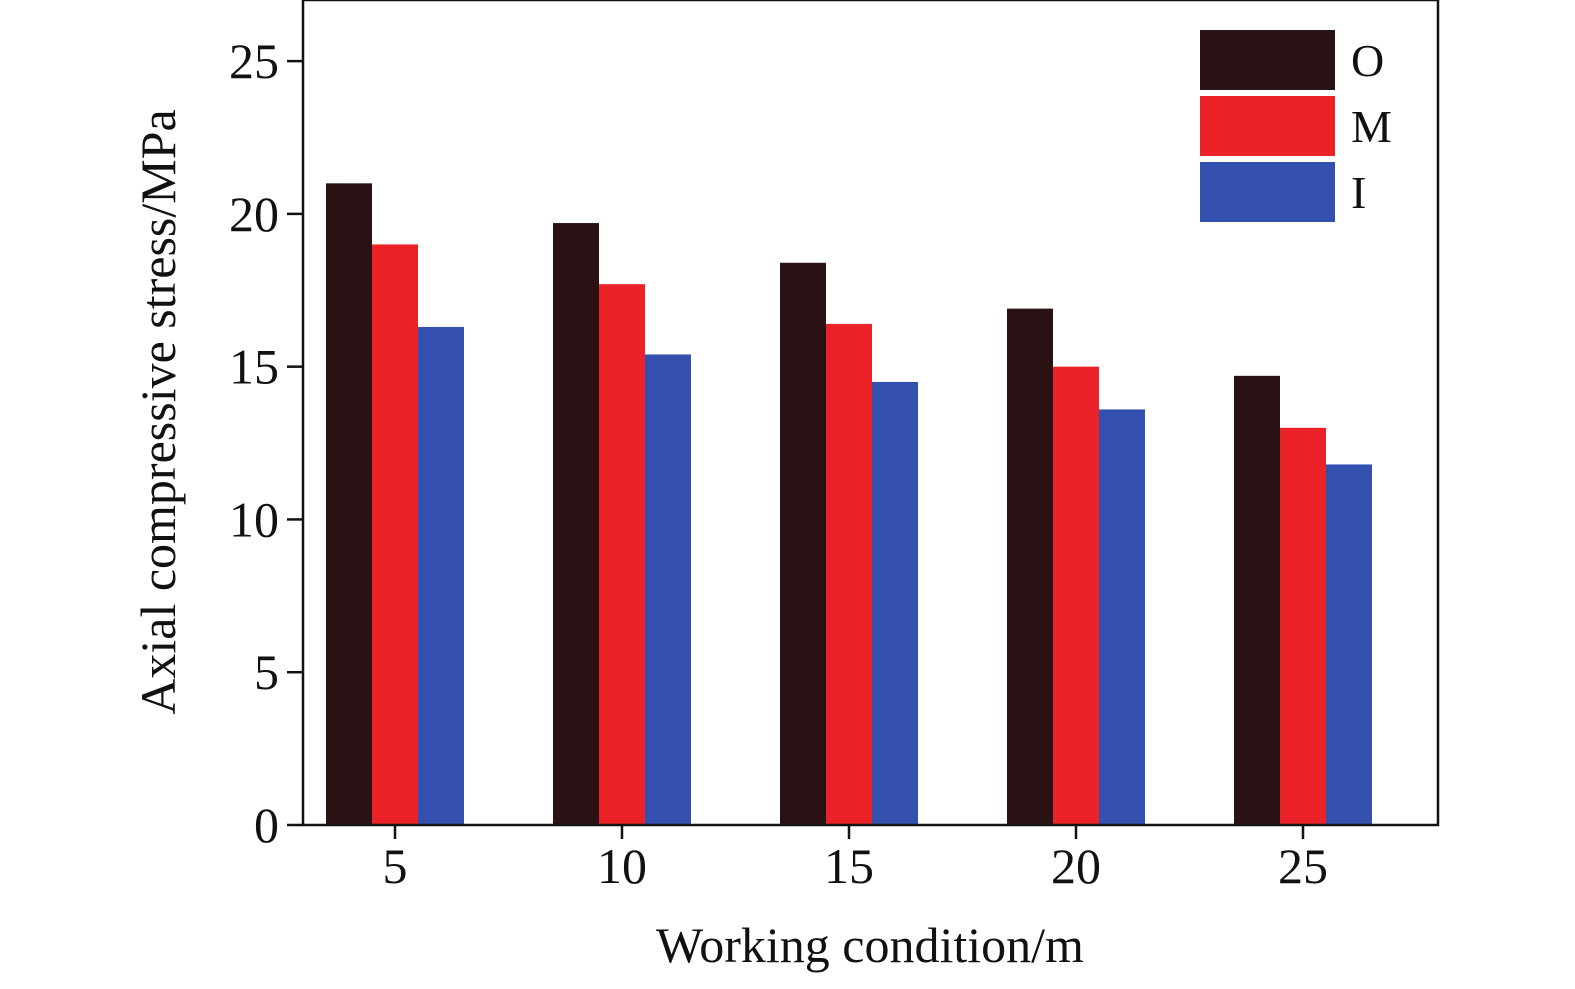  I want to click on legend: OMI, so click(1296, 126).